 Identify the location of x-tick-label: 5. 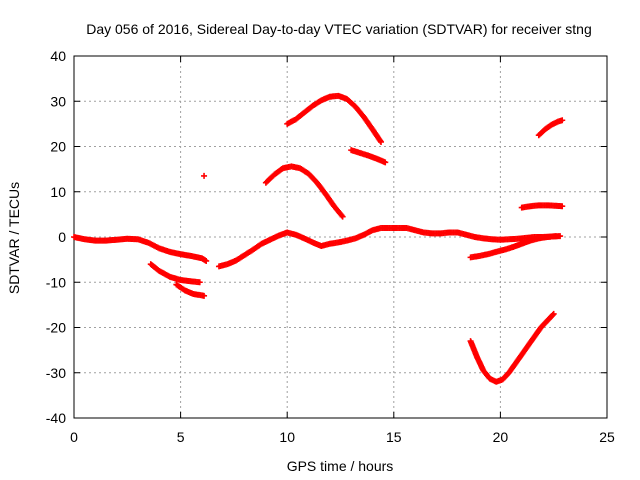
(181, 437).